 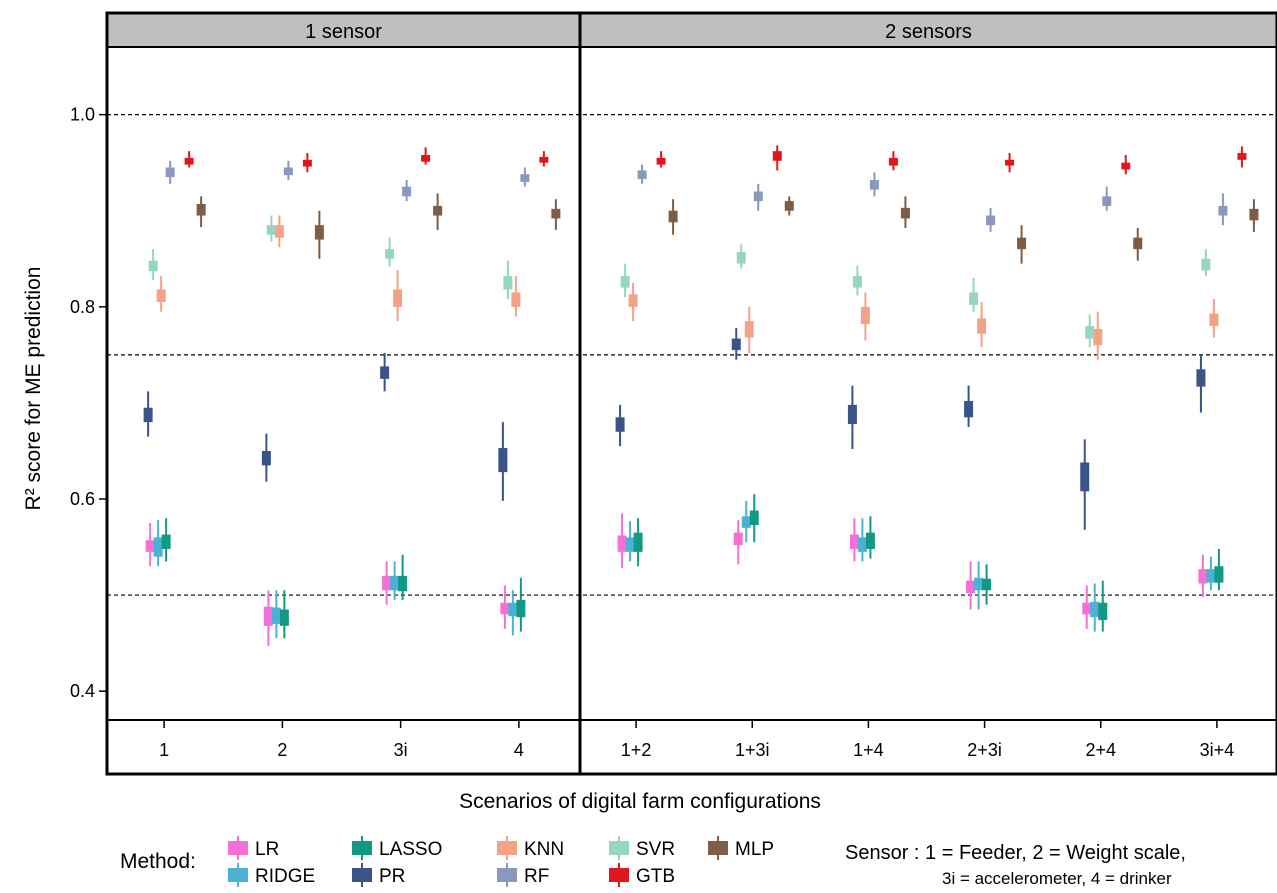 I want to click on x-tick-label: 3i+4, so click(x=1217, y=750).